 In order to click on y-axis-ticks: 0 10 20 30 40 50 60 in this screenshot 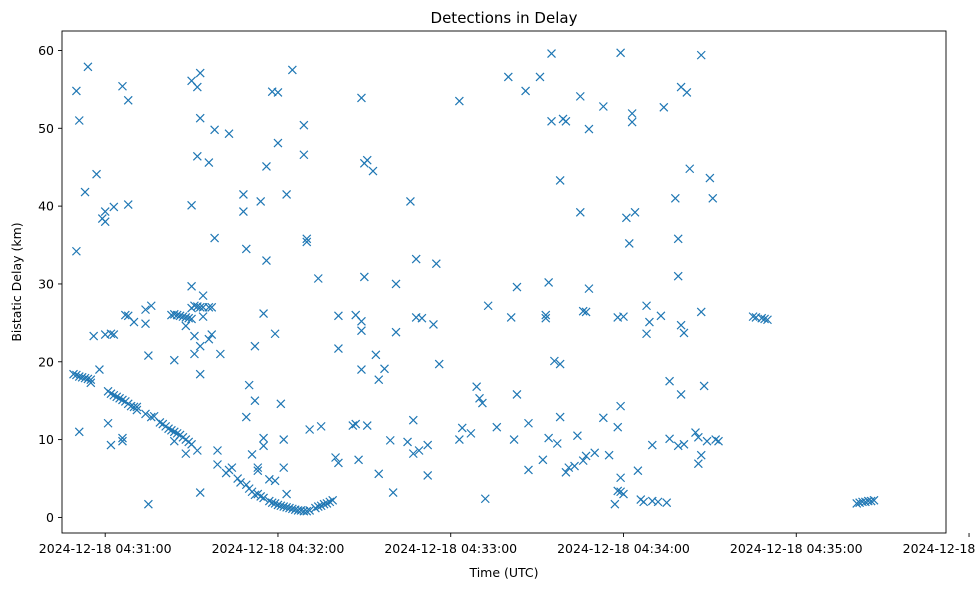, I will do `click(50, 284)`.